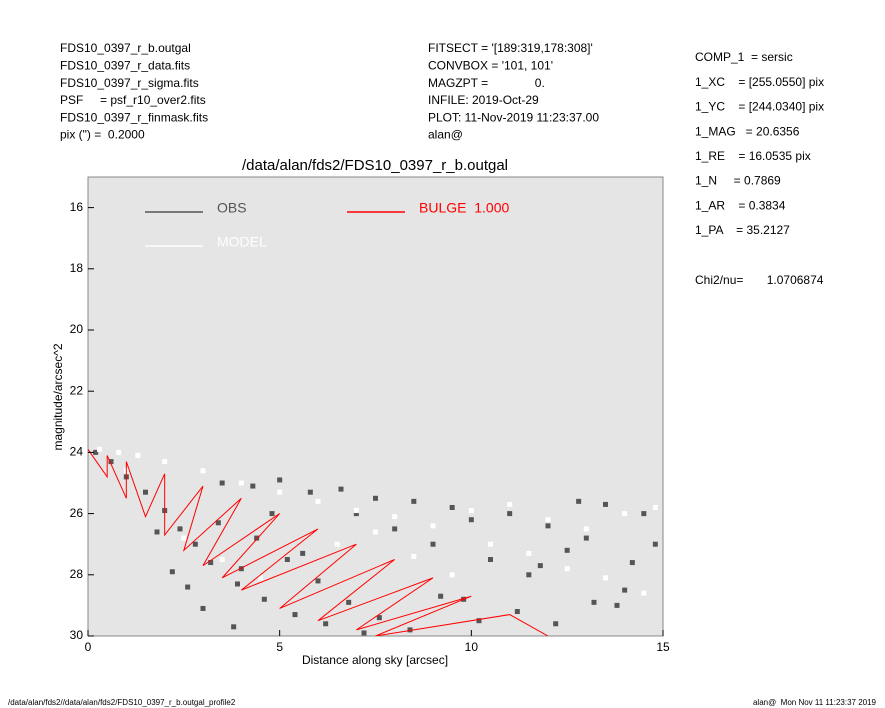 Image resolution: width=885 pixels, height=708 pixels. I want to click on x-tick-label: 15, so click(663, 647).